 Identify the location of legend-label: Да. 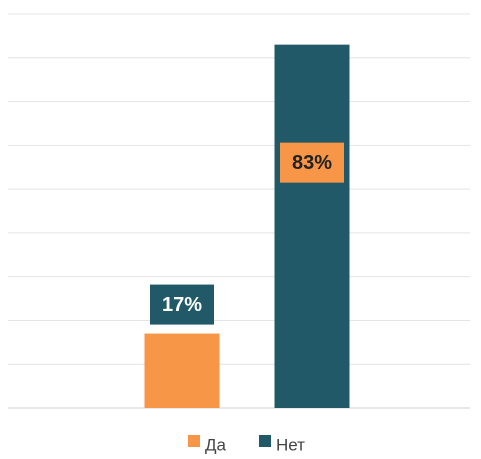
(216, 444).